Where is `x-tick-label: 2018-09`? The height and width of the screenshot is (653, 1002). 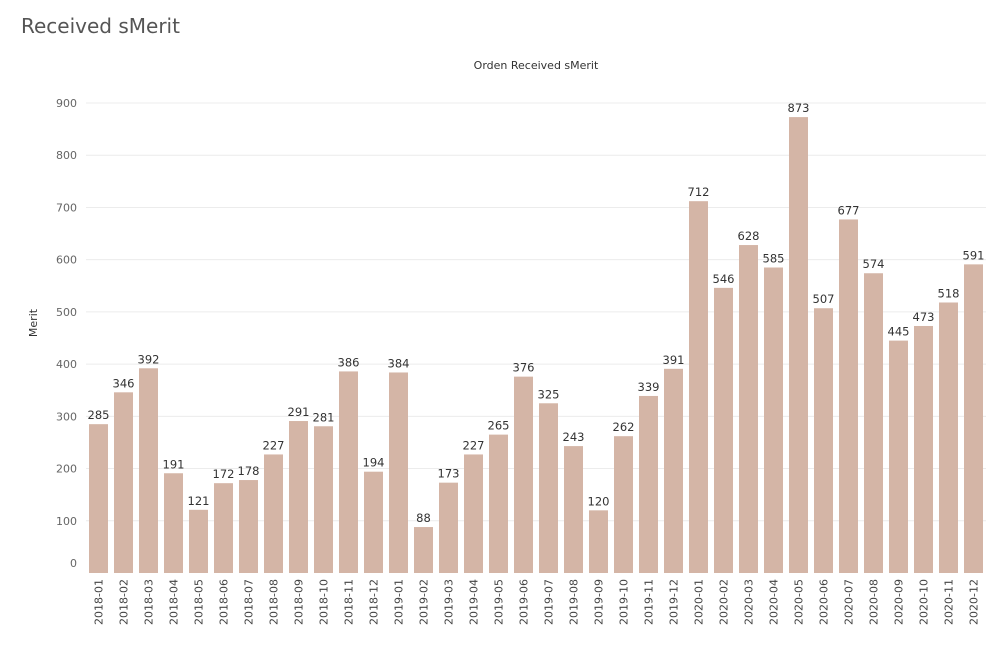
x-tick-label: 2018-09 is located at coordinates (299, 602).